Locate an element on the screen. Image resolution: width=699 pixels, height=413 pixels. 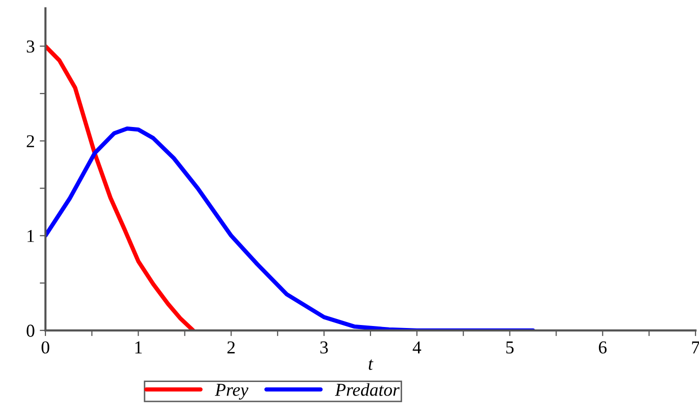
x-tick-label: 7 is located at coordinates (695, 348).